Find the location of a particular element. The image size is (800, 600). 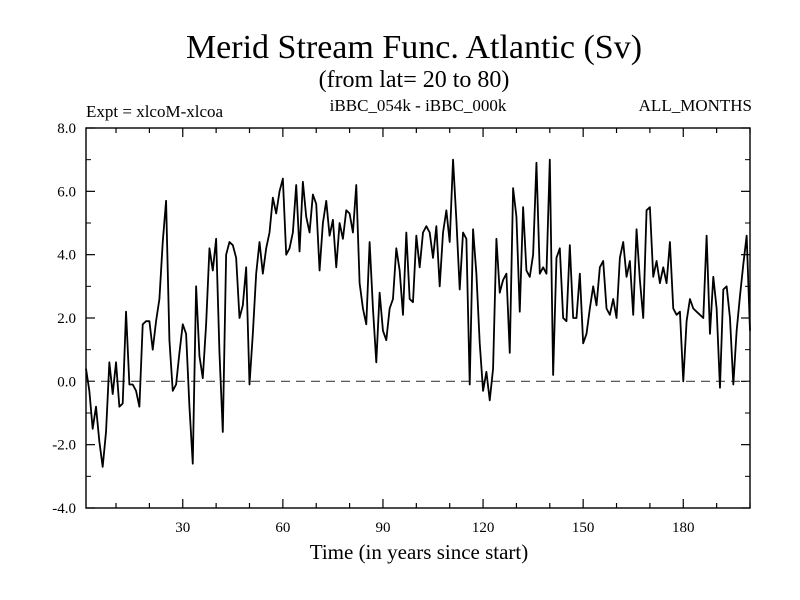

months-label: ALL_MONTHS is located at coordinates (695, 105).